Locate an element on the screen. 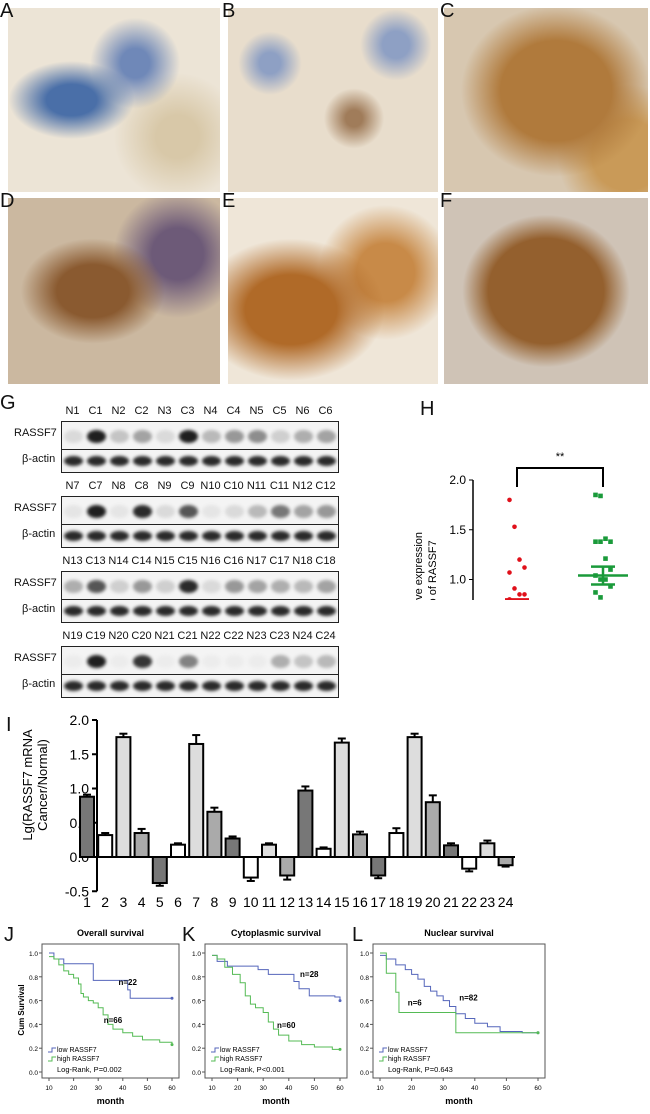 The width and height of the screenshot is (650, 1114). lane-label: N9 is located at coordinates (164, 486).